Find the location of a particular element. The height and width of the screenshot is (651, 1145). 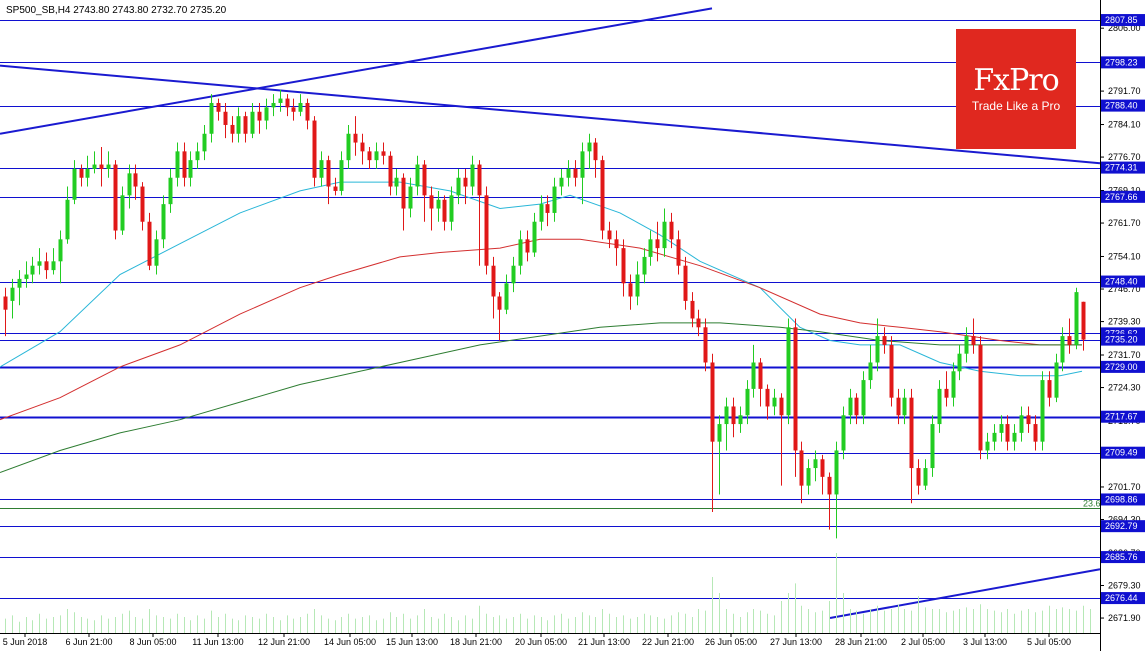

y-tick-label: 2769.10 is located at coordinates (1124, 191).